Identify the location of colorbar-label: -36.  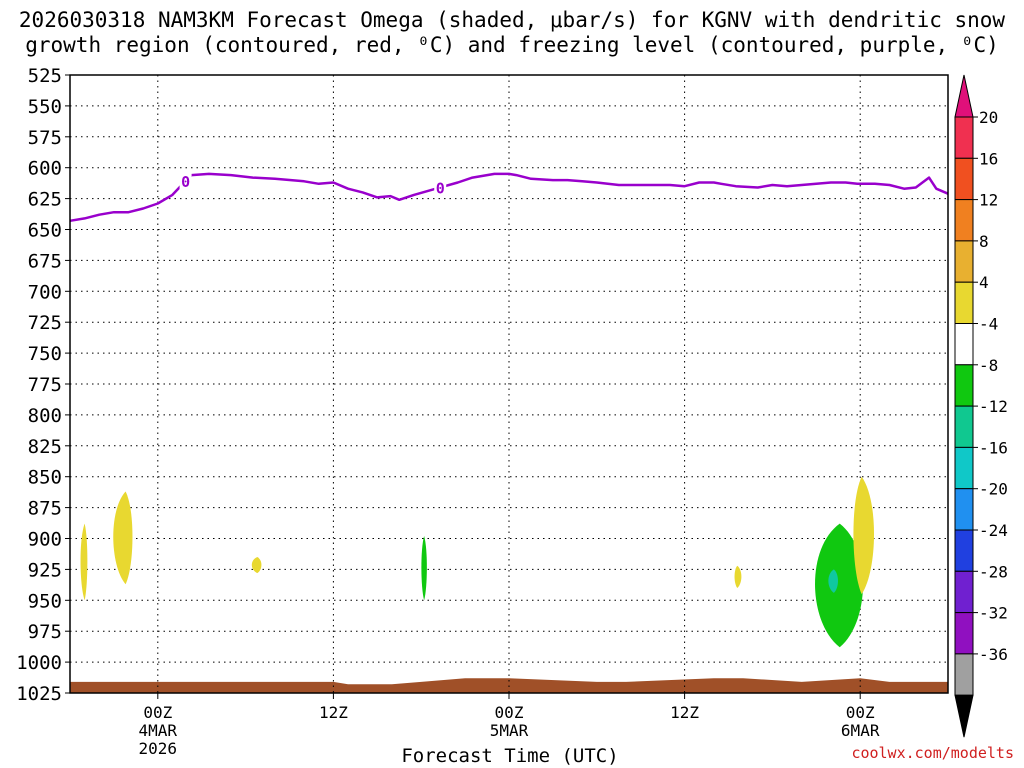
(993, 654).